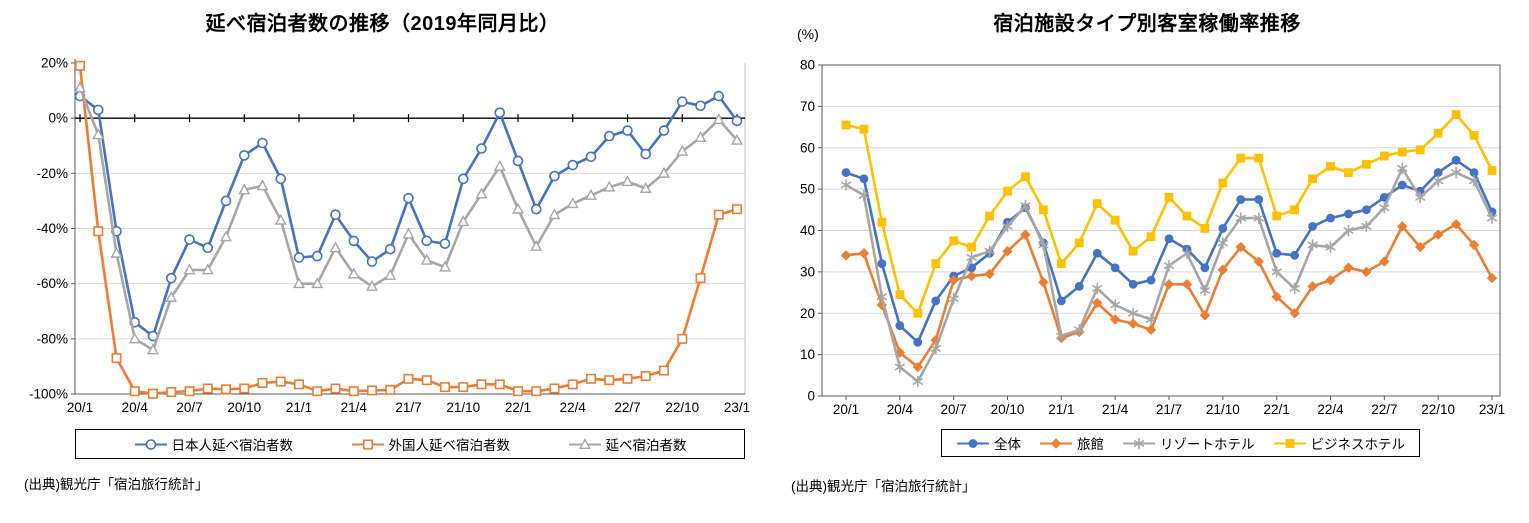 Image resolution: width=1529 pixels, height=523 pixels. Describe the element at coordinates (1330, 409) in the screenshot. I see `x-tick-label: 22/4` at that location.